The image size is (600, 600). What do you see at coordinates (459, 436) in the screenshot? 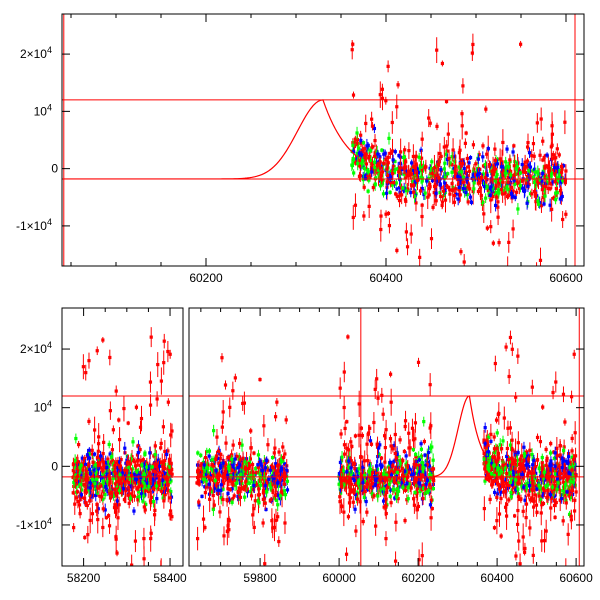
I see `model-curve` at bounding box center [459, 436].